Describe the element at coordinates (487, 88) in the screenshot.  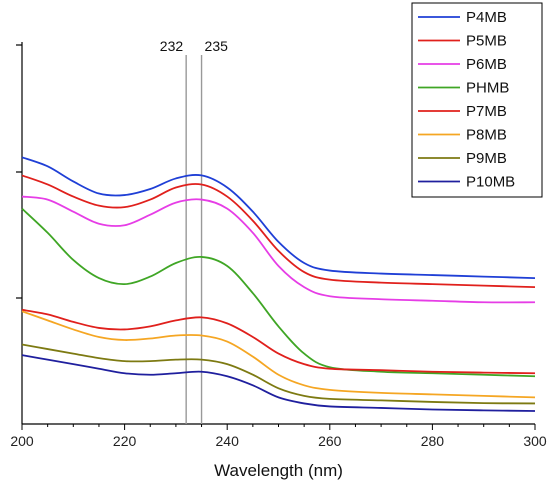
I see `legend-label-phmb: PHMB` at that location.